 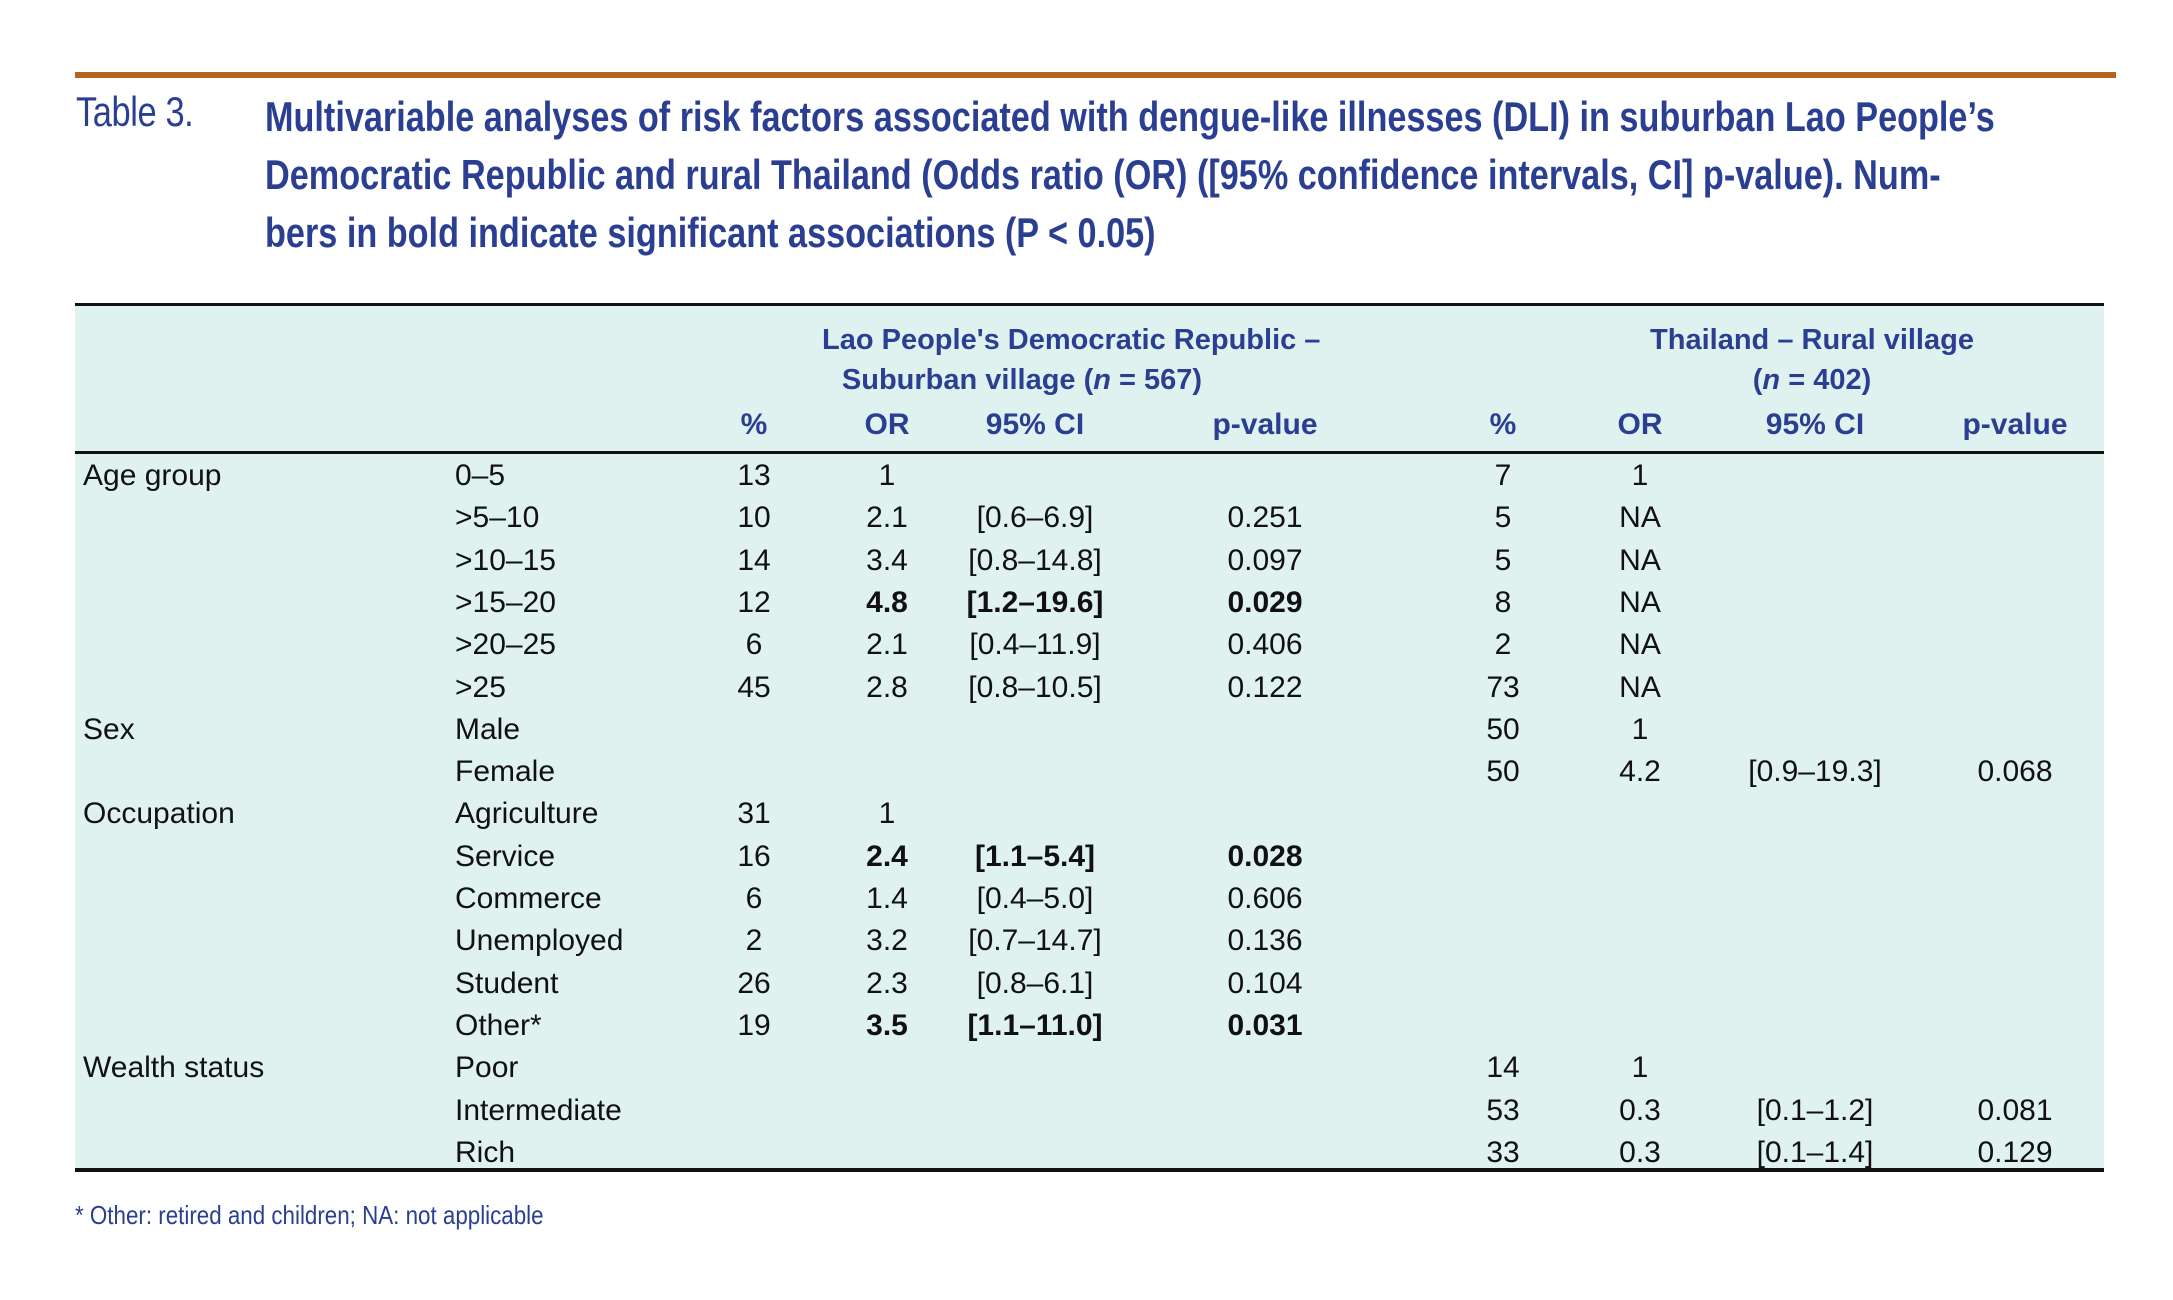 What do you see at coordinates (1503, 602) in the screenshot?
I see `cell-thai-percent: 8` at bounding box center [1503, 602].